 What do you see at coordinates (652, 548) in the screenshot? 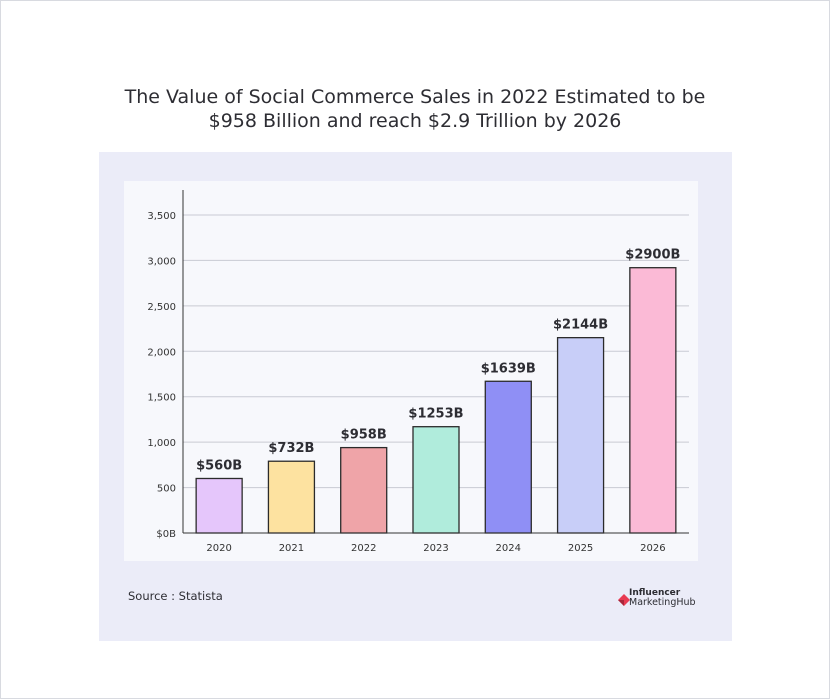
I see `x-tick-label: 2026` at bounding box center [652, 548].